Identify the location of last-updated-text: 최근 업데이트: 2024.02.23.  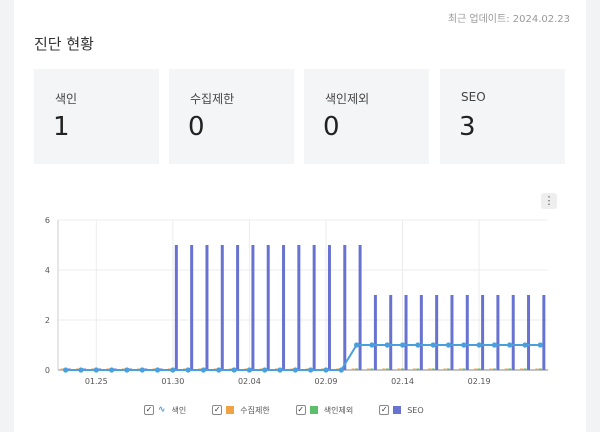
(508, 19).